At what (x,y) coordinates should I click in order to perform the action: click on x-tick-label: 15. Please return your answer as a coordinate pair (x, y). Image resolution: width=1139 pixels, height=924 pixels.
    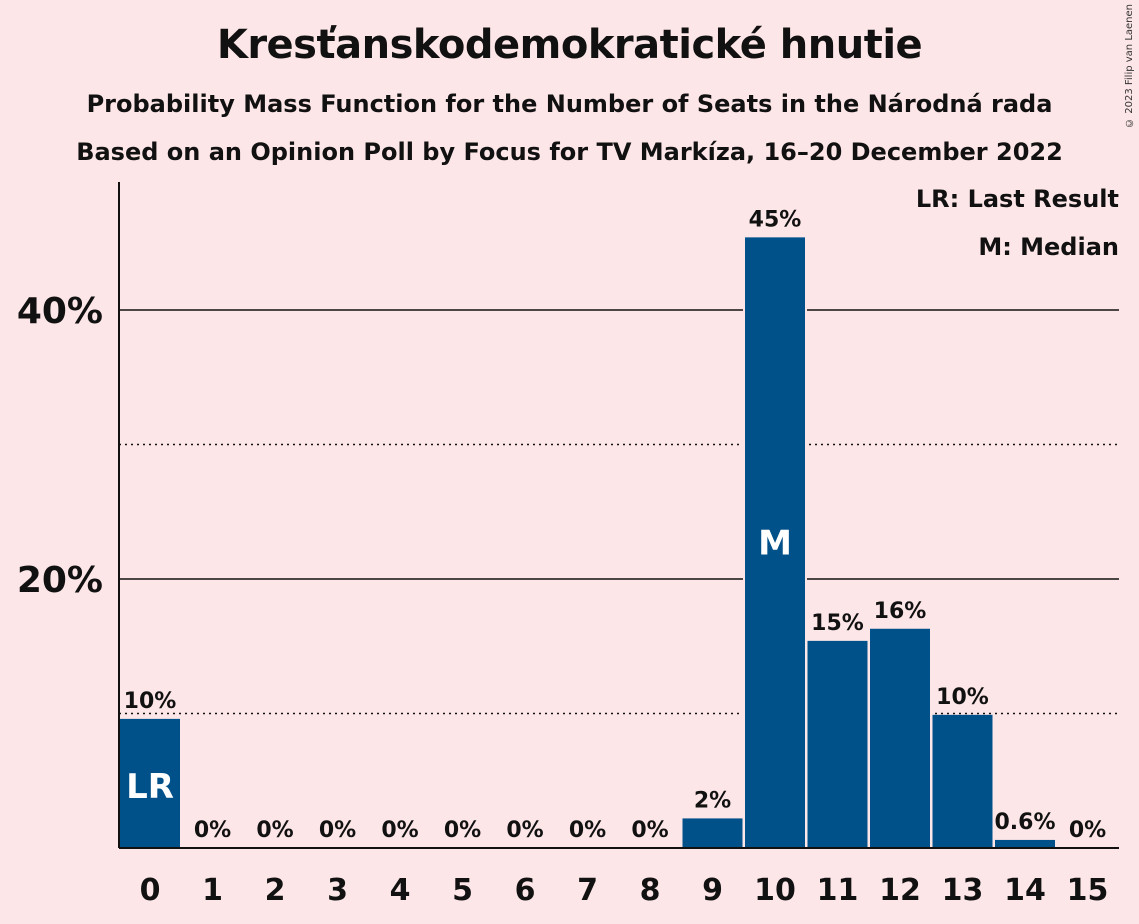
    Looking at the image, I should click on (1088, 890).